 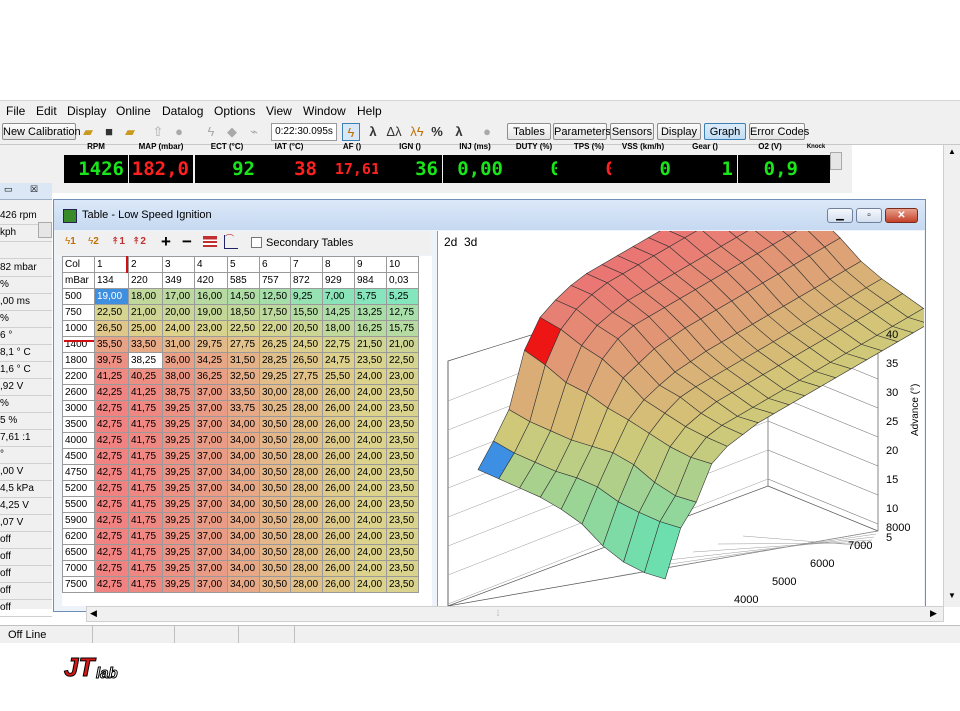 What do you see at coordinates (87, 111) in the screenshot?
I see `menu-display: Display` at bounding box center [87, 111].